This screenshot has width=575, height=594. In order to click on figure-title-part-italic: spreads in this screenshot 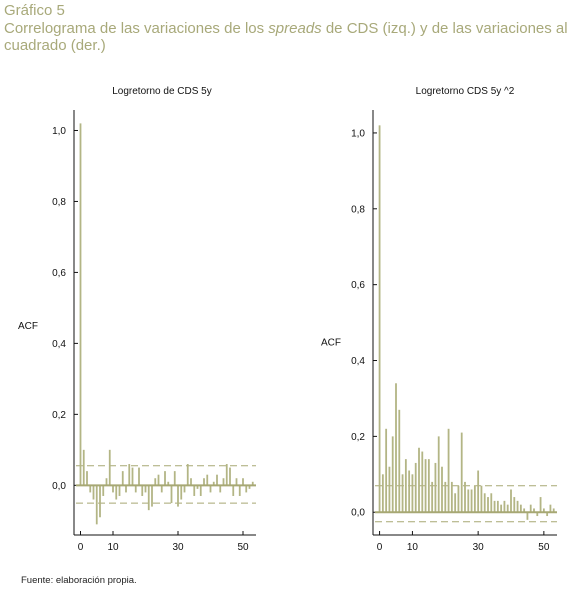, I will do `click(295, 28)`.